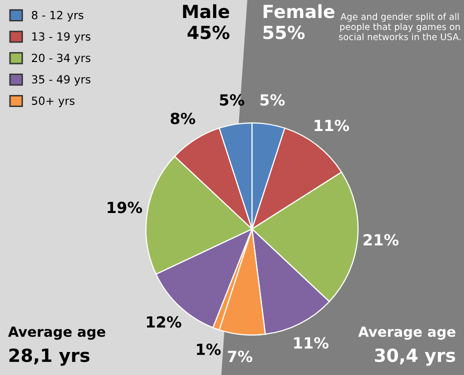 The image size is (464, 375). What do you see at coordinates (209, 33) in the screenshot?
I see `text: 45%` at bounding box center [209, 33].